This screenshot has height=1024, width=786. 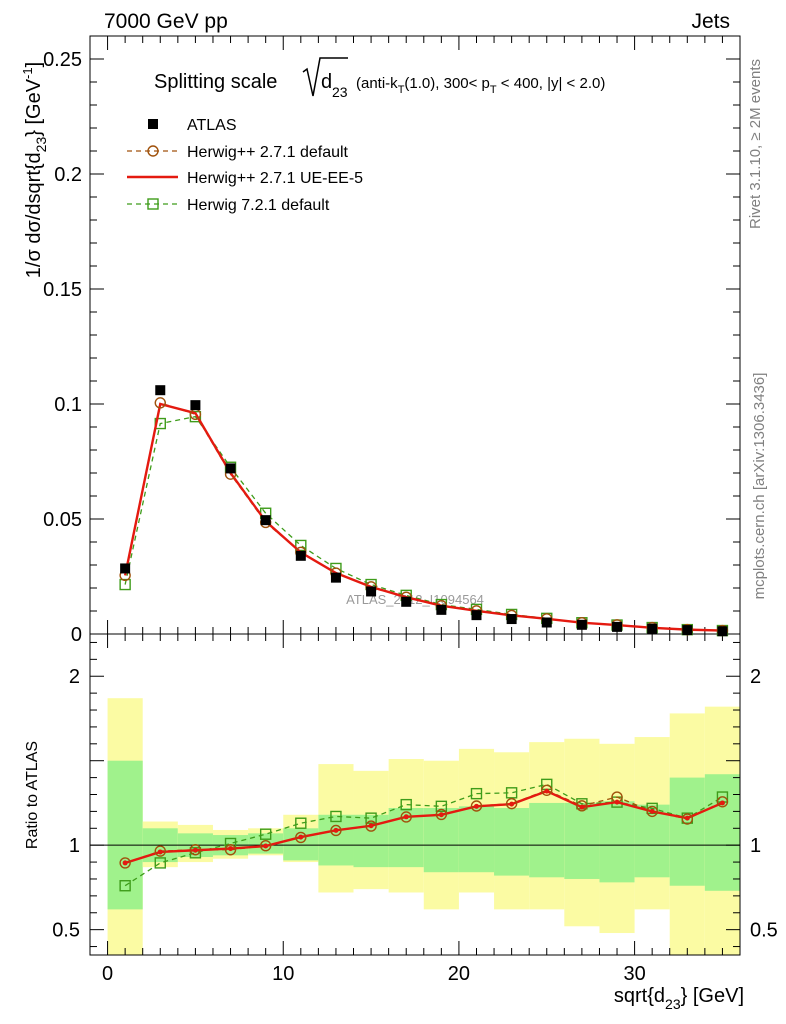 I want to click on legend-label: Herwig++ 2.7.1 UE-EE-5, so click(x=275, y=178).